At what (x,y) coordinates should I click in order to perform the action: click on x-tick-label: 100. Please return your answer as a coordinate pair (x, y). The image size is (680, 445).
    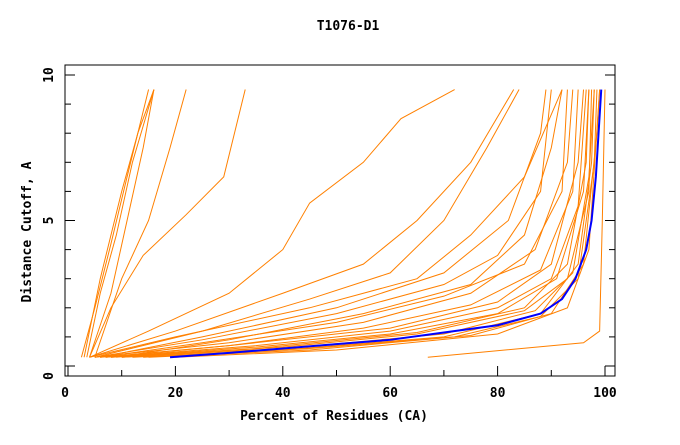
    Looking at the image, I should click on (605, 393).